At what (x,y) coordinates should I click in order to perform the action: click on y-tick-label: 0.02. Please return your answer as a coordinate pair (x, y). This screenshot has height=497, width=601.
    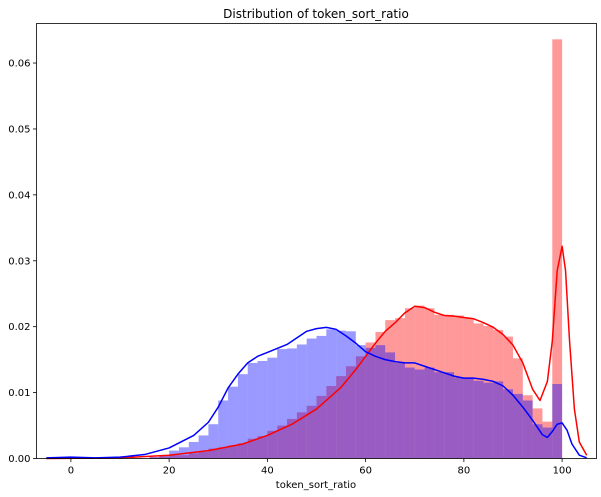
    Looking at the image, I should click on (19, 327).